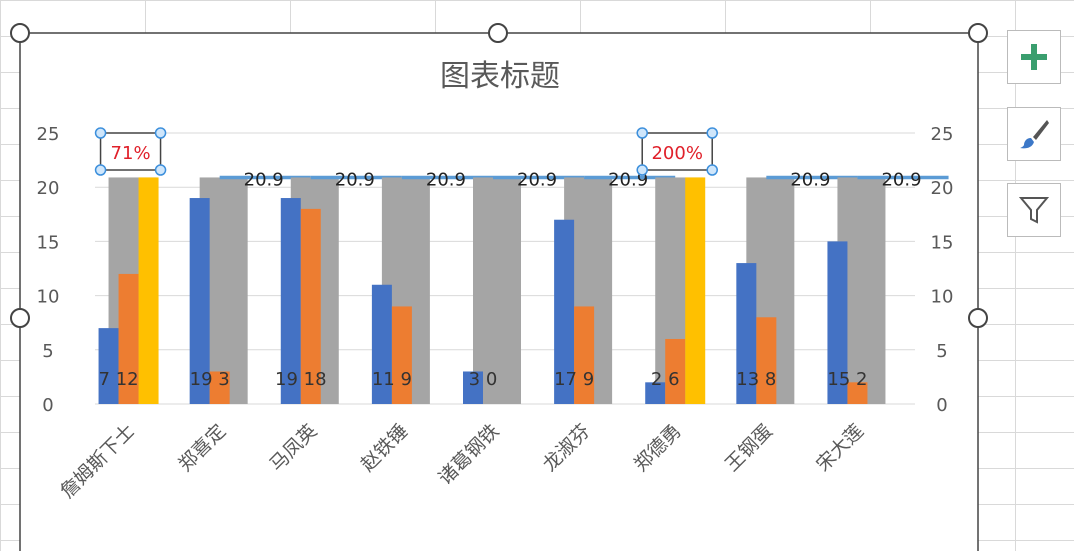  Describe the element at coordinates (500, 76) in the screenshot. I see `chart-title: 图表标题` at that location.